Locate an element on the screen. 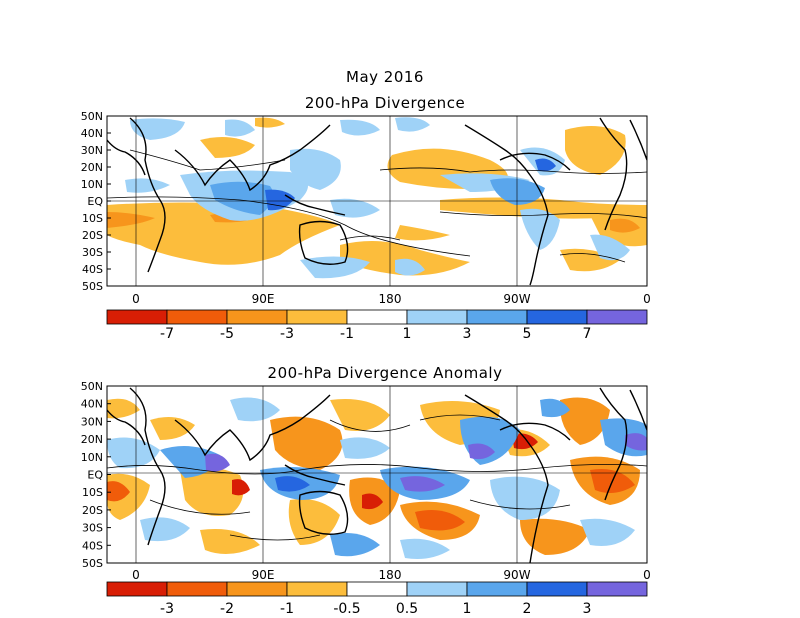 The image size is (800, 618). colorbar-label: -7 is located at coordinates (167, 334).